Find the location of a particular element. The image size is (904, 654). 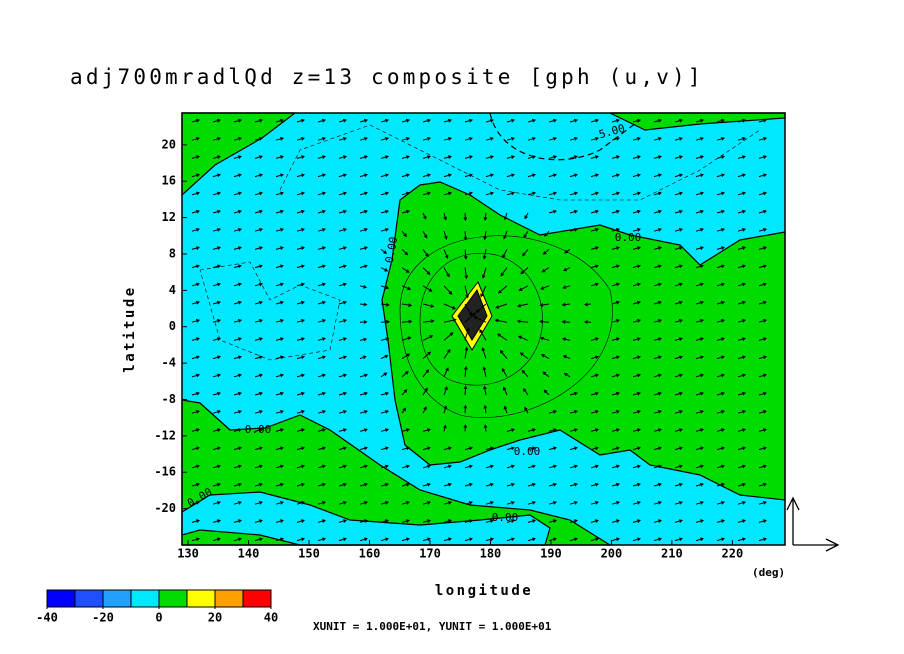

y-tick-label: -8 is located at coordinates (169, 399).